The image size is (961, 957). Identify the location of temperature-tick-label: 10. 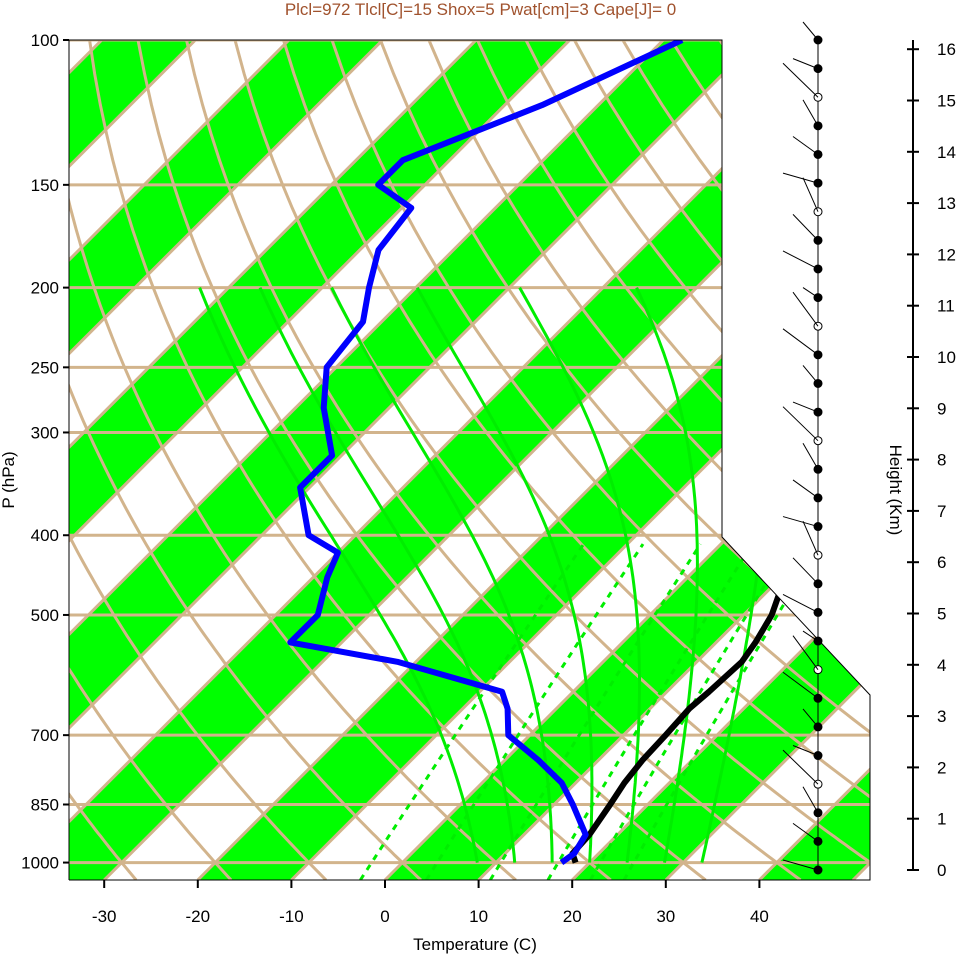
(478, 916).